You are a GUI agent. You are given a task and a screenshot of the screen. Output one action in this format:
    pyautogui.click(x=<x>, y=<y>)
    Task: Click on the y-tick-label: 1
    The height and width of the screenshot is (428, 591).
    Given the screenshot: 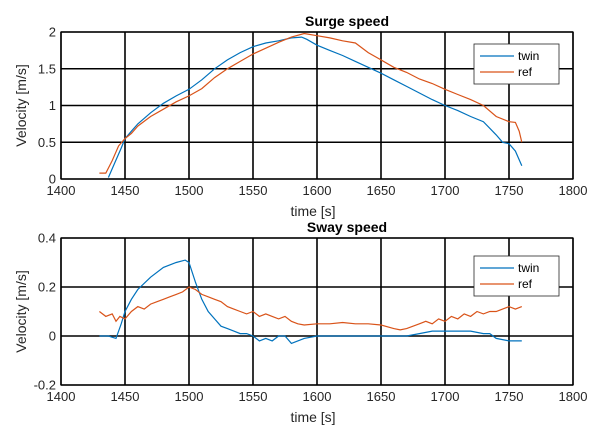 What is the action you would take?
    pyautogui.click(x=52, y=105)
    